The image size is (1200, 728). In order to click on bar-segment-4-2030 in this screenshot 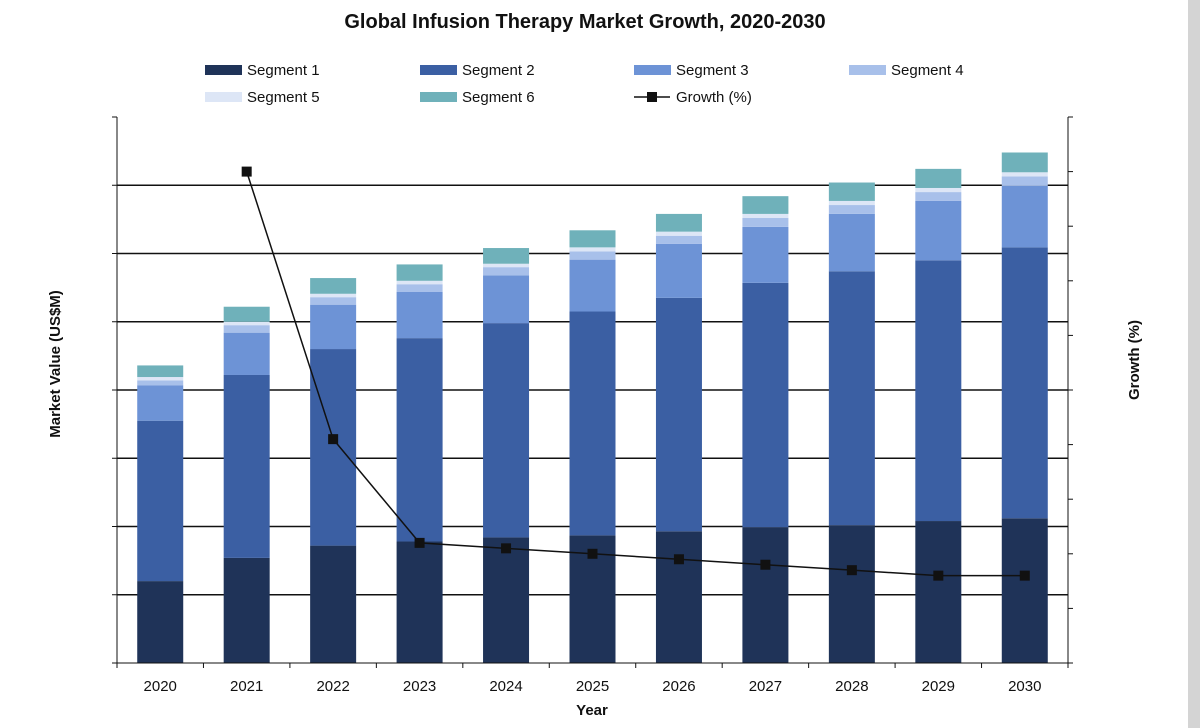, I will do `click(1024, 181)`.